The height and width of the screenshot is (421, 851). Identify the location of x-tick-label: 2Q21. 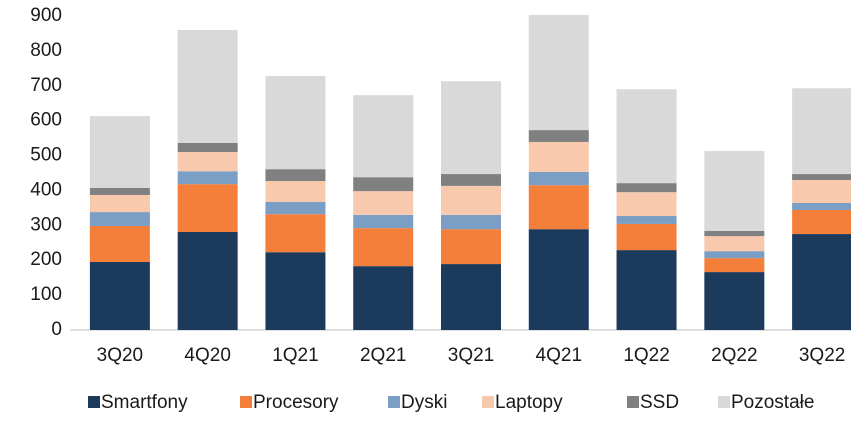
(383, 355).